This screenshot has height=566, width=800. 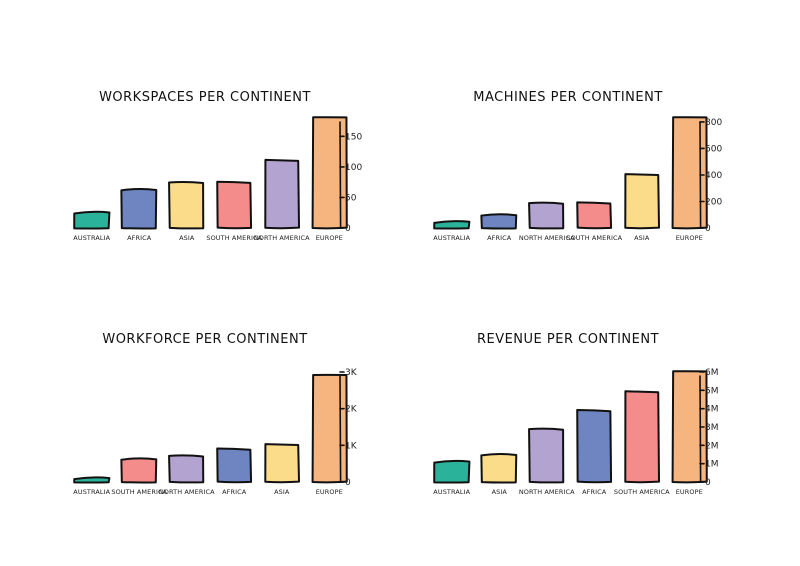 What do you see at coordinates (353, 168) in the screenshot?
I see `y-tick-label: 100` at bounding box center [353, 168].